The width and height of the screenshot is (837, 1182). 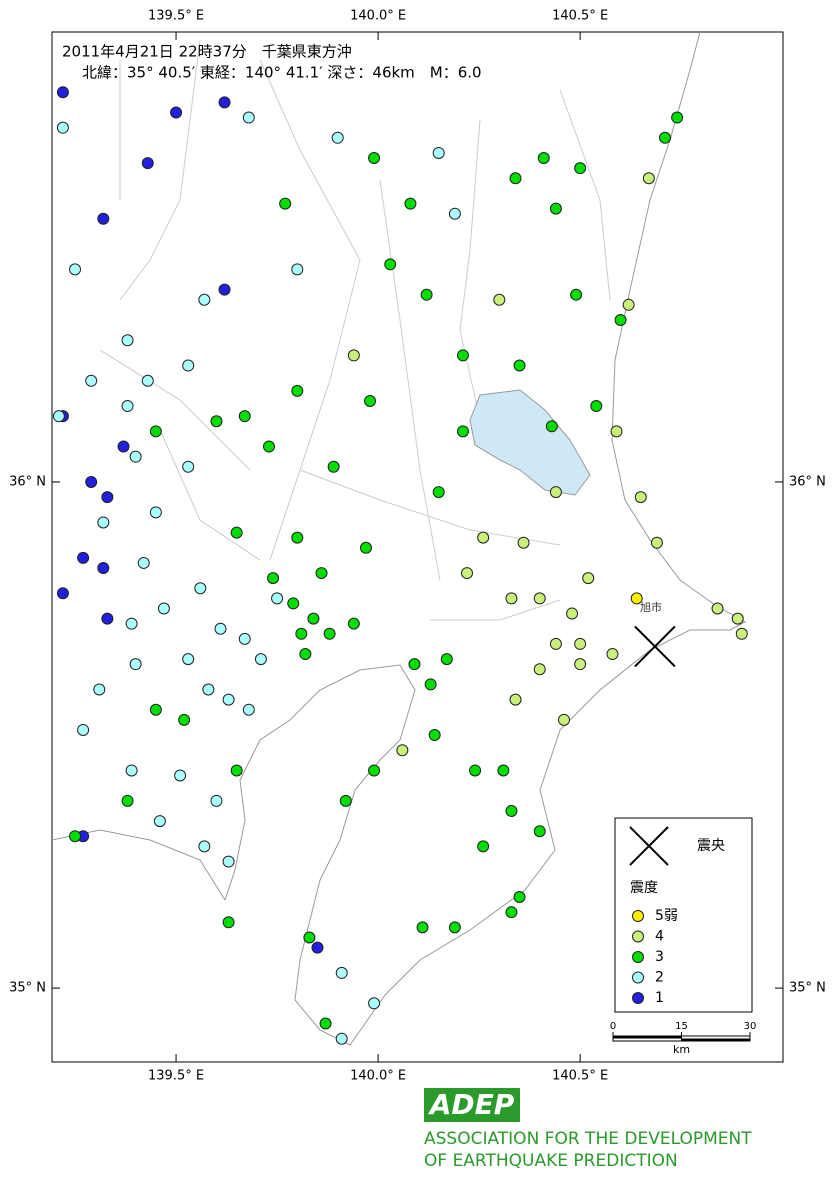 I want to click on legend-label: 5弱, so click(x=666, y=916).